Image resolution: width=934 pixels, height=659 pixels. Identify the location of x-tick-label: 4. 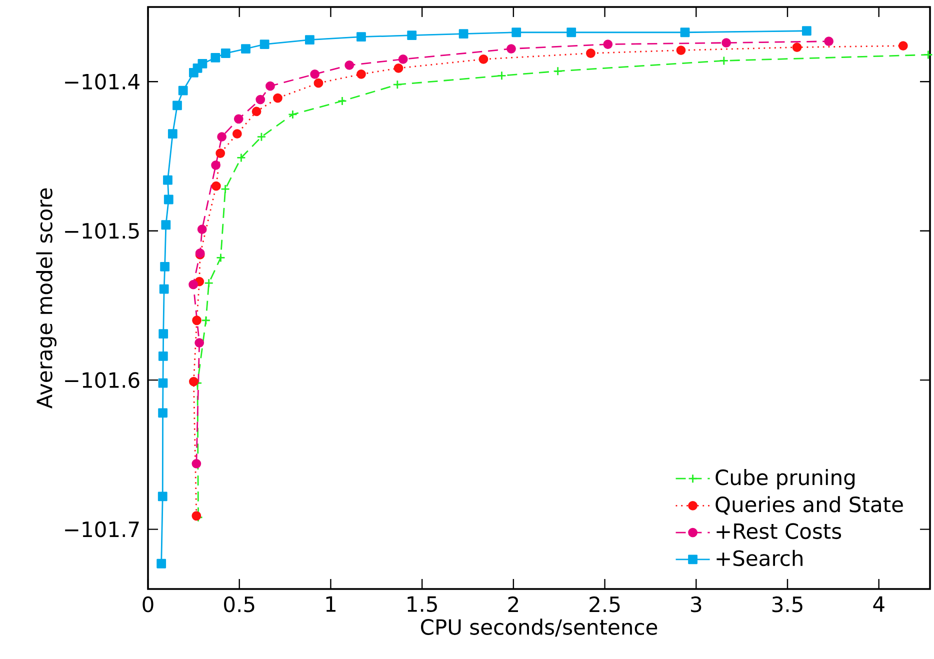
(878, 604).